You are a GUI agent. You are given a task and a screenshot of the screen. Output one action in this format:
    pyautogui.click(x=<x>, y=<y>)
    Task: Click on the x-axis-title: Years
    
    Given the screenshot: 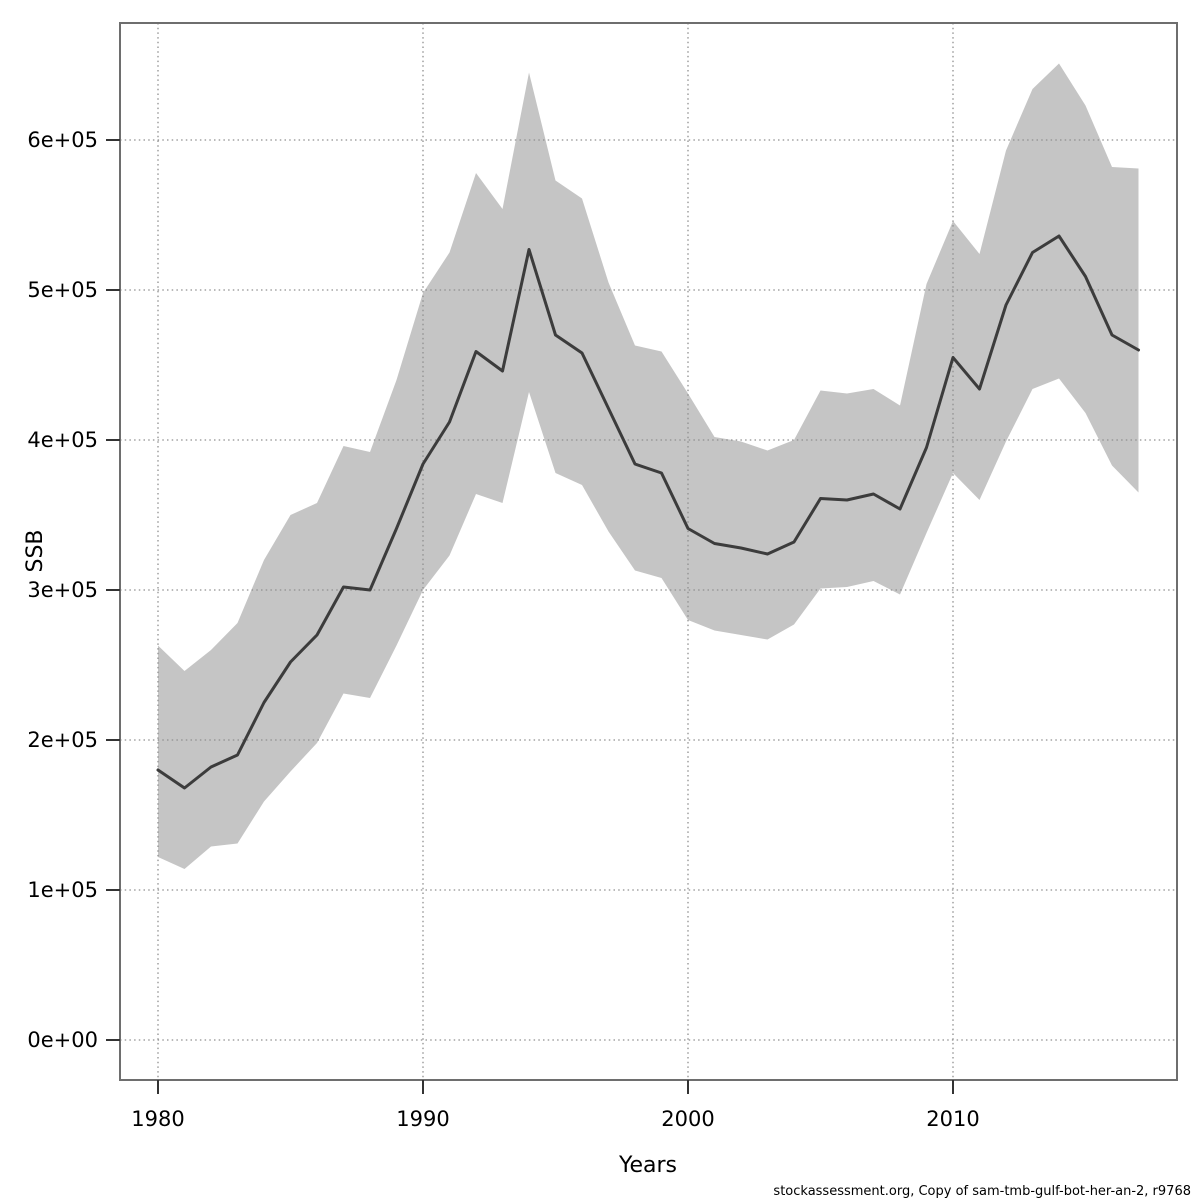 What is the action you would take?
    pyautogui.click(x=647, y=1165)
    